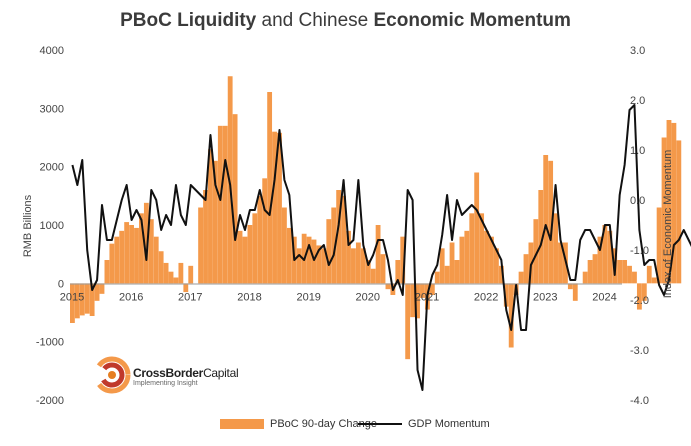  I want to click on x-tick-label: 2016, so click(131, 297).